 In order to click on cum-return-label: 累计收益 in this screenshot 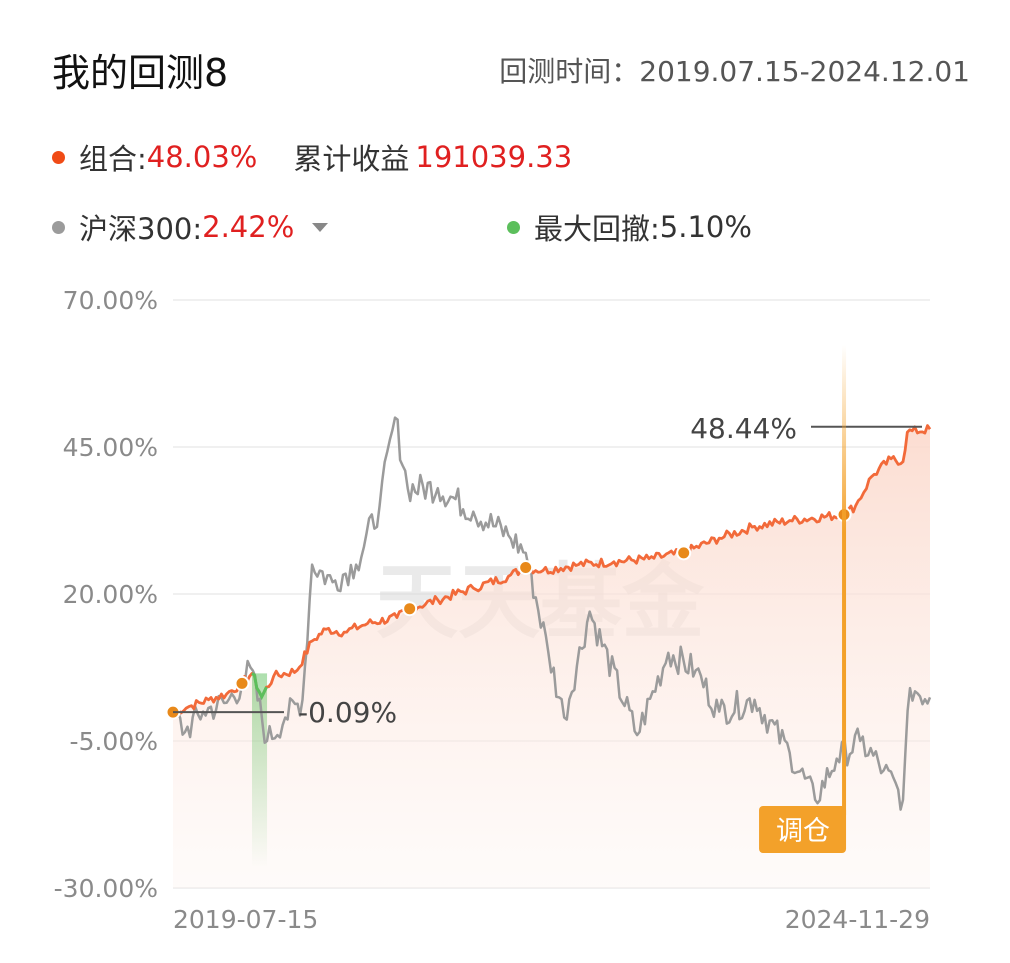, I will do `click(351, 159)`.